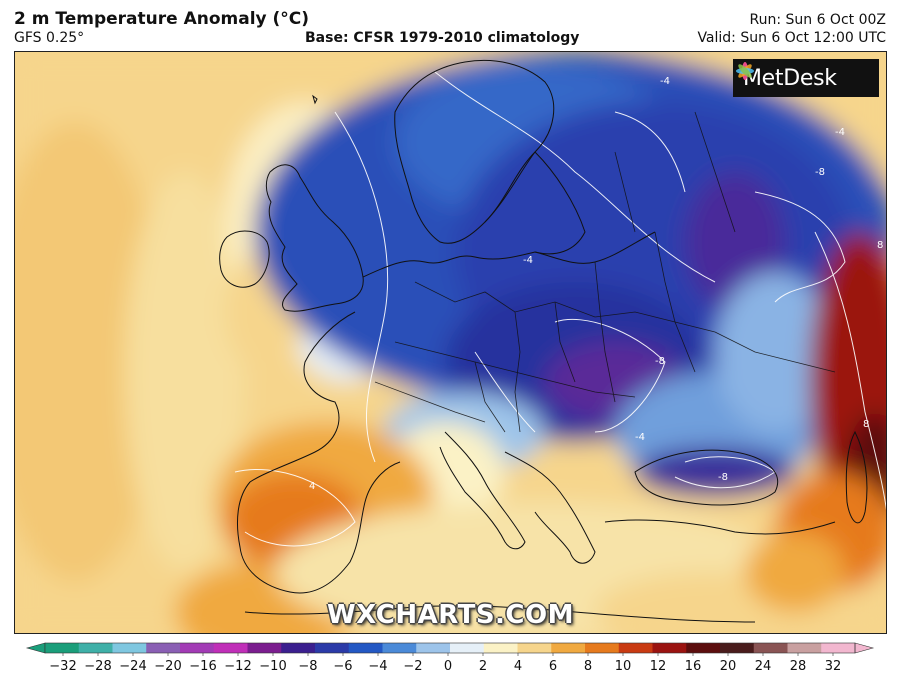 The height and width of the screenshot is (689, 900). What do you see at coordinates (728, 666) in the screenshot?
I see `colorbar-tick-label: 20` at bounding box center [728, 666].